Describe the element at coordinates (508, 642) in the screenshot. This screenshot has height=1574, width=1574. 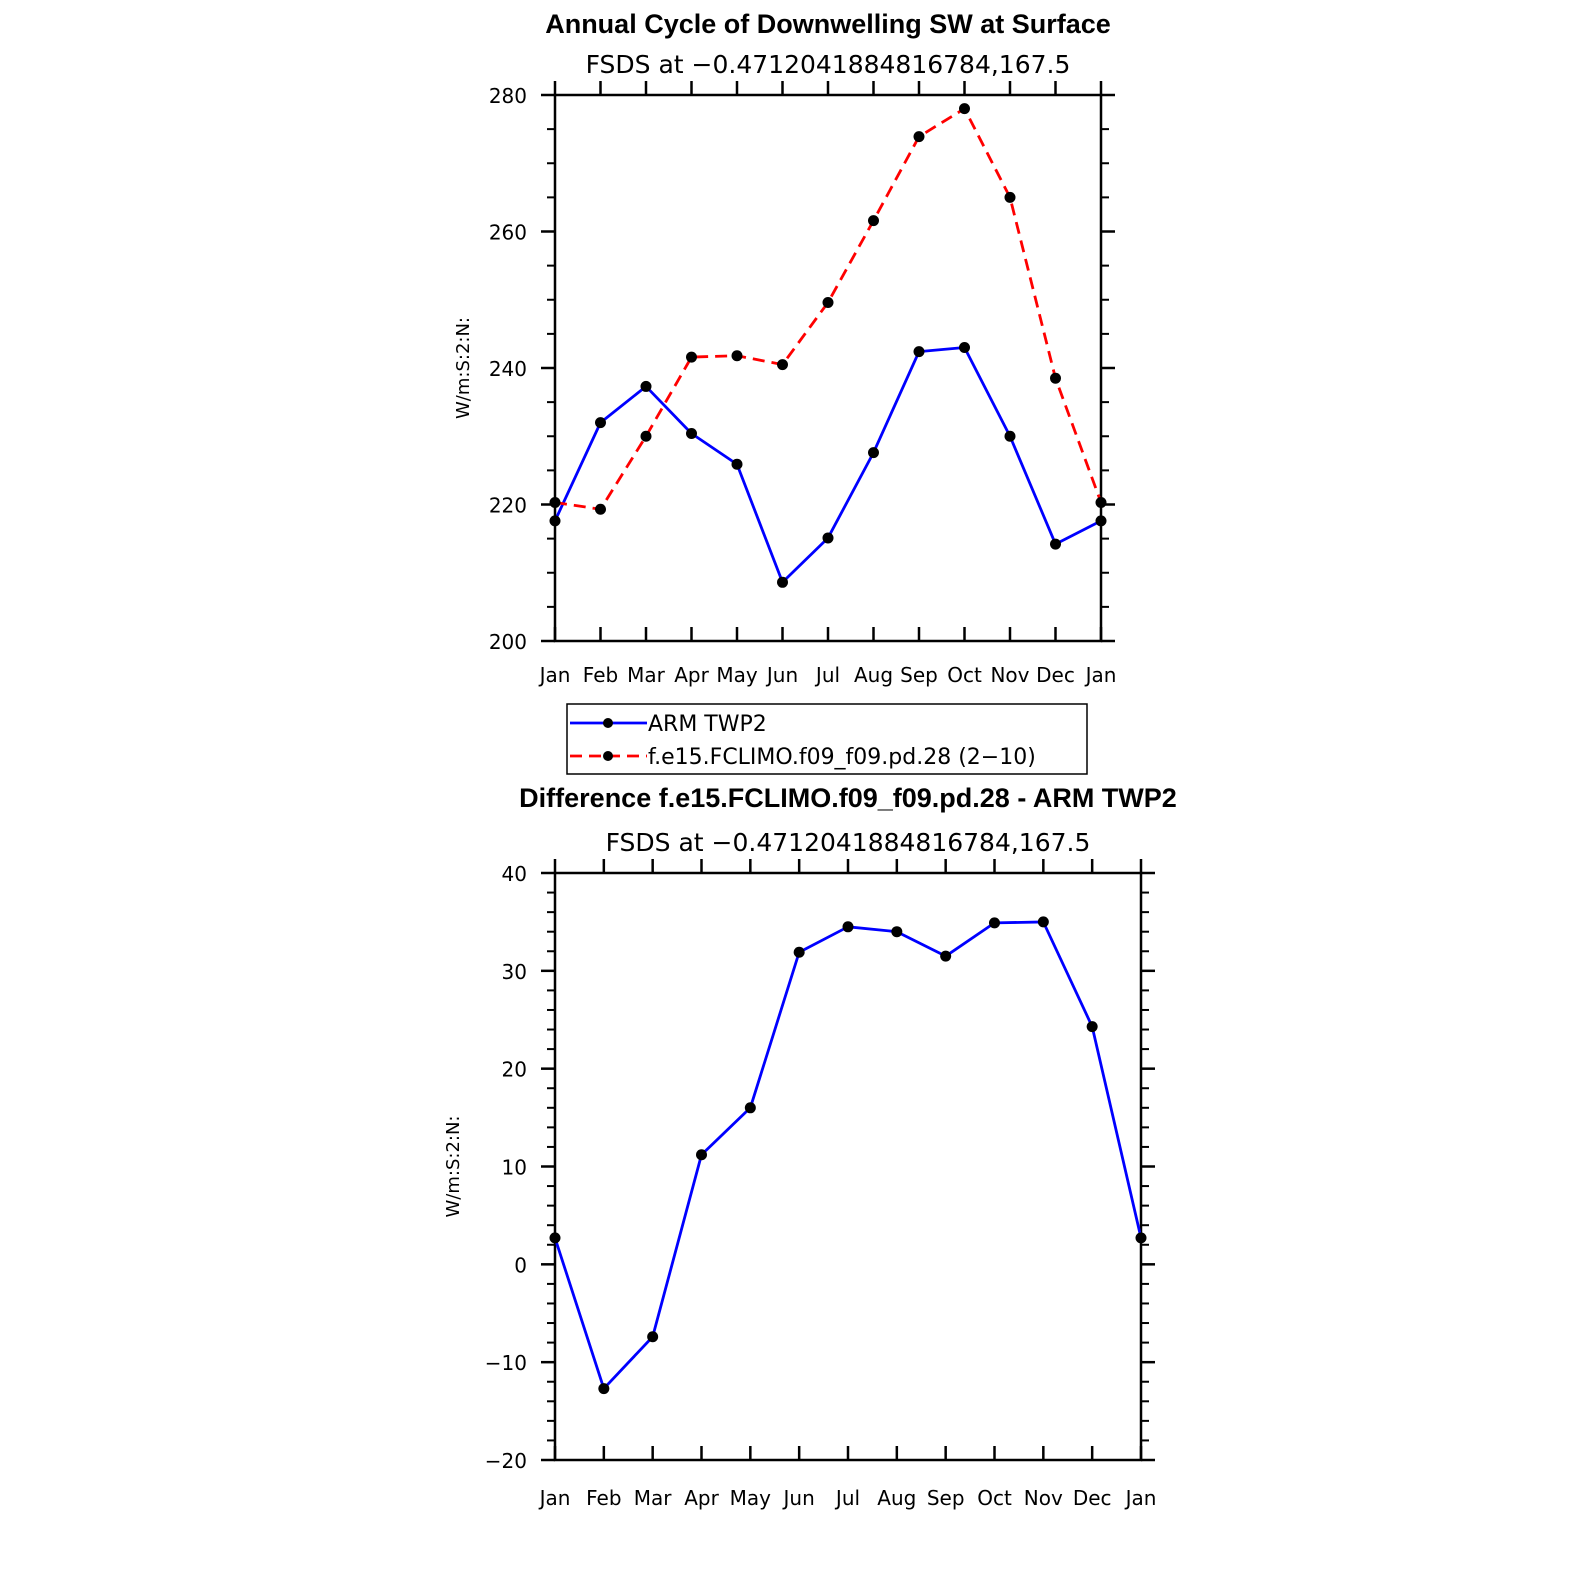
I see `y-tick-label: 200` at that location.